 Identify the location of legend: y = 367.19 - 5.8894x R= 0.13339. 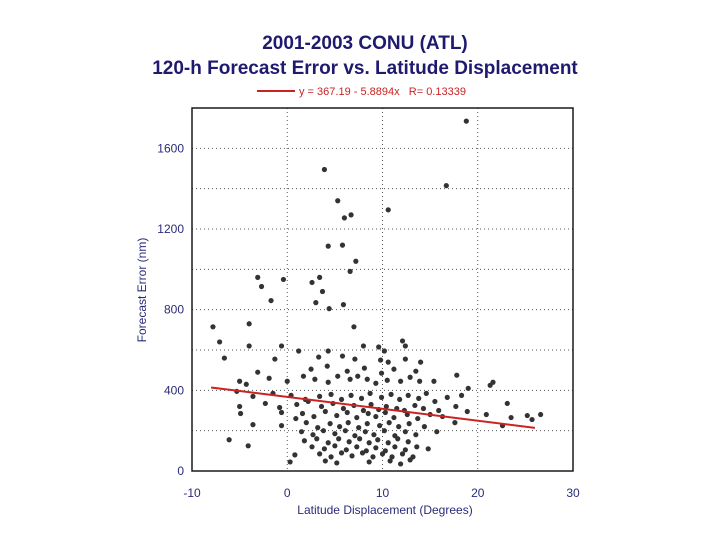
(361, 92).